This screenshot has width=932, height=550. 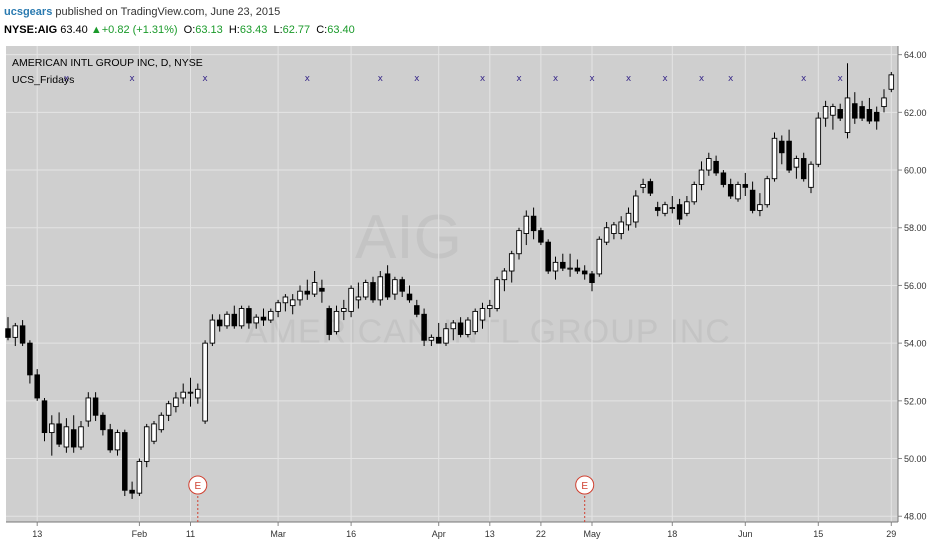 What do you see at coordinates (818, 534) in the screenshot?
I see `x-tick-label: 15` at bounding box center [818, 534].